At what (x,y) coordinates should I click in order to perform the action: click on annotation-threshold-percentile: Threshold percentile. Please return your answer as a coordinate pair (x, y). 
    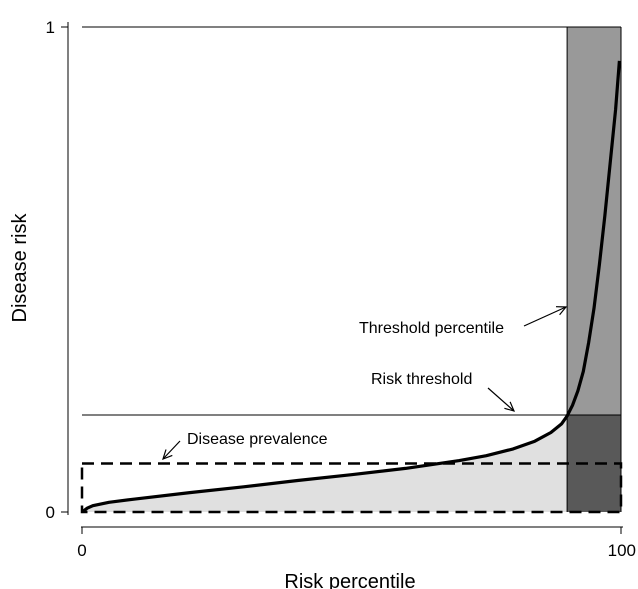
    Looking at the image, I should click on (431, 328).